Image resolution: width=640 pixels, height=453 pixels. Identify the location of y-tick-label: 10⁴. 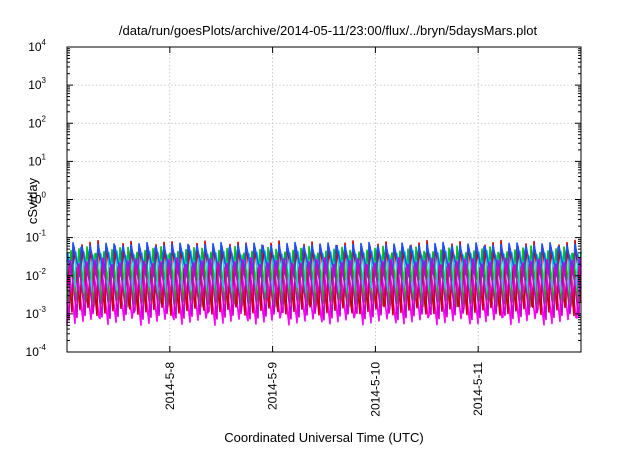
(37, 46).